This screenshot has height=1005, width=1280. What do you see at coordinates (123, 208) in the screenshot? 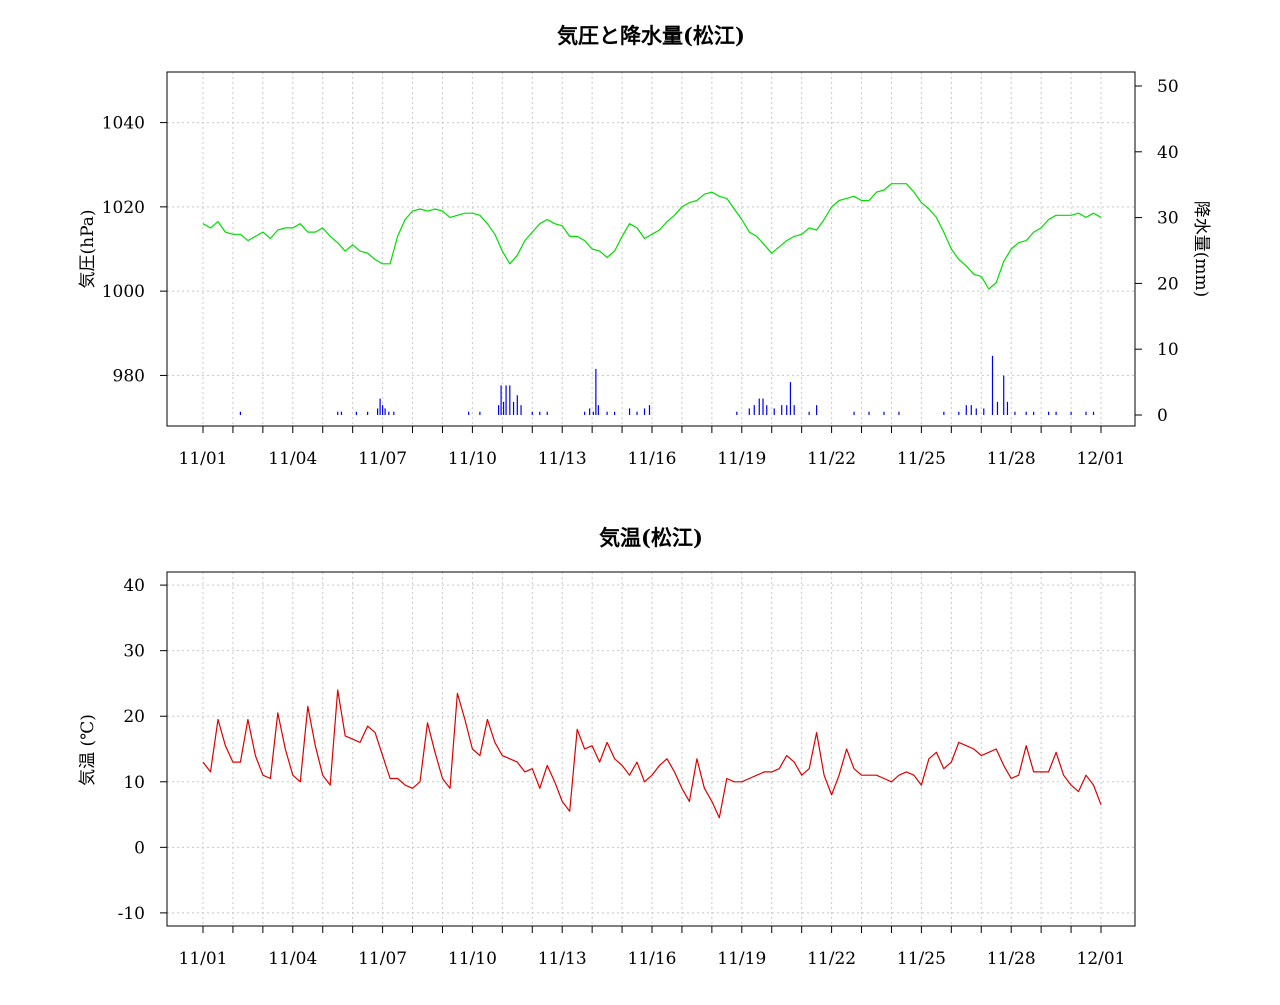
I see `y-tick-label: 1020` at bounding box center [123, 208].